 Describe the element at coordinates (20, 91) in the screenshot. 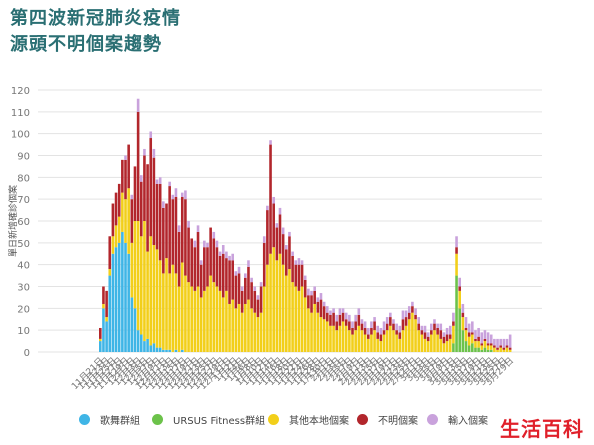

I see `y-tick-label: 120` at that location.